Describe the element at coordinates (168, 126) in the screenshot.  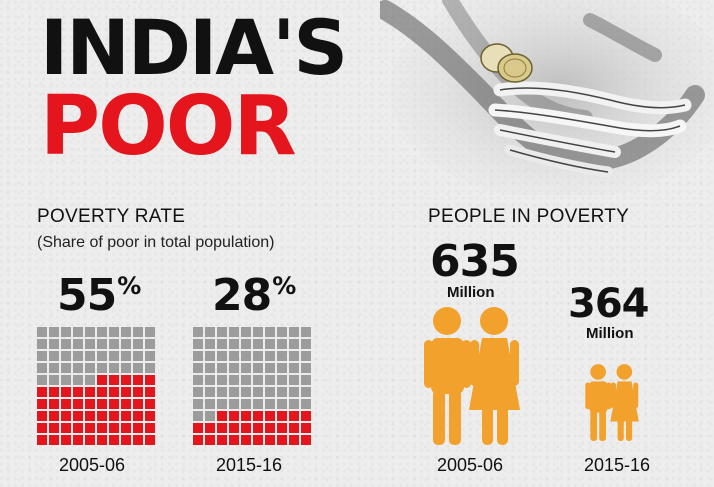
I see `title-line-2: POOR` at that location.